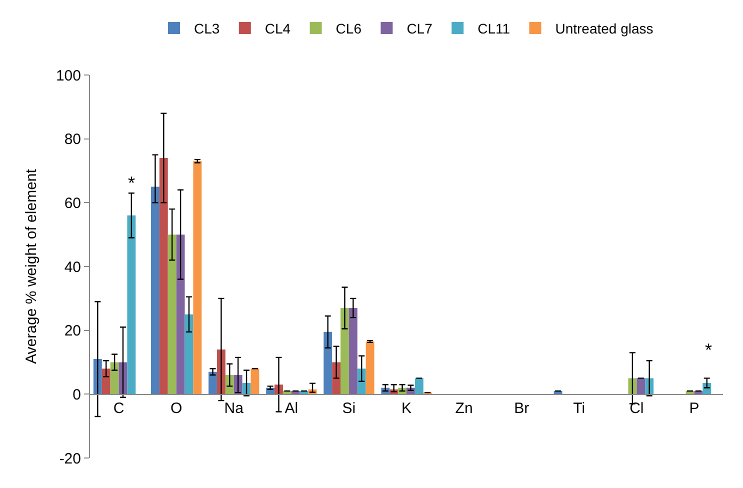 This screenshot has height=488, width=743. What do you see at coordinates (207, 28) in the screenshot?
I see `legend-label: CL3` at bounding box center [207, 28].